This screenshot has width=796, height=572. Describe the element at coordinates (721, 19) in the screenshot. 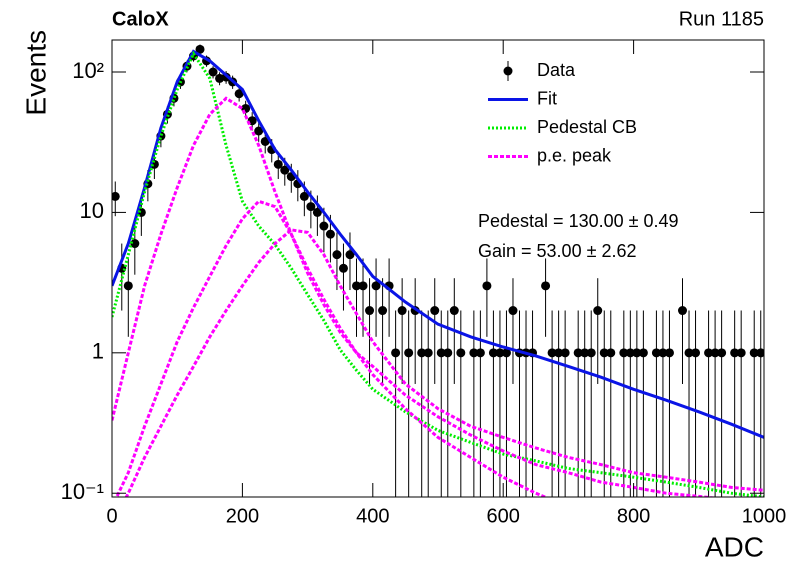

I see `run-label: Run 1185` at that location.